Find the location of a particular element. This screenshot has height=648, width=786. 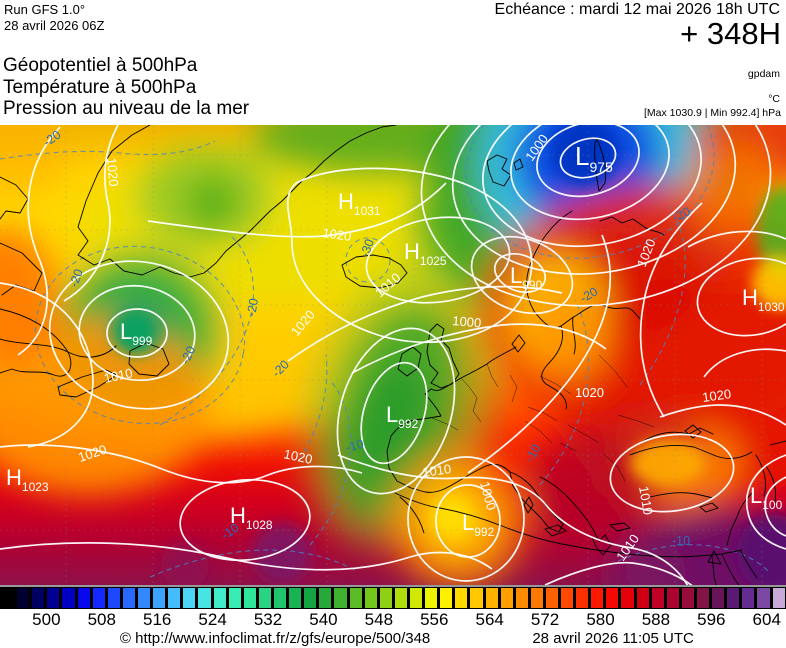

pressure-center-label: H1028 is located at coordinates (251, 517).